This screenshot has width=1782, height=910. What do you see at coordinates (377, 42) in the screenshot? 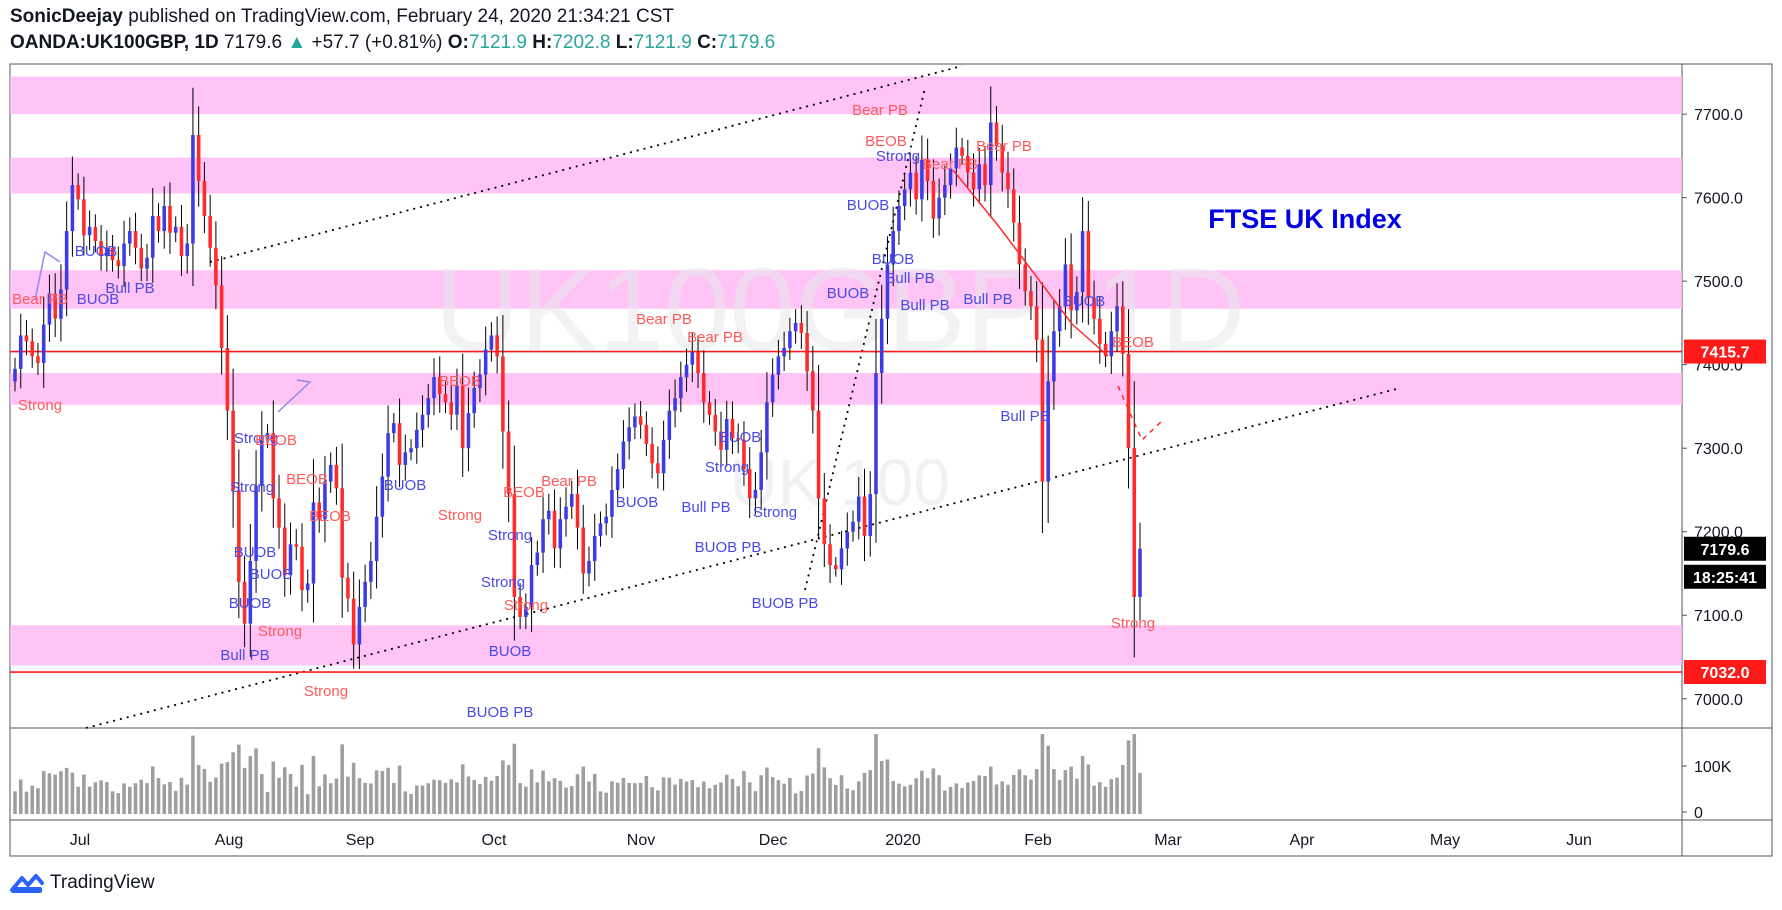
I see `price-change: +57.7 (+0.81%)` at bounding box center [377, 42].